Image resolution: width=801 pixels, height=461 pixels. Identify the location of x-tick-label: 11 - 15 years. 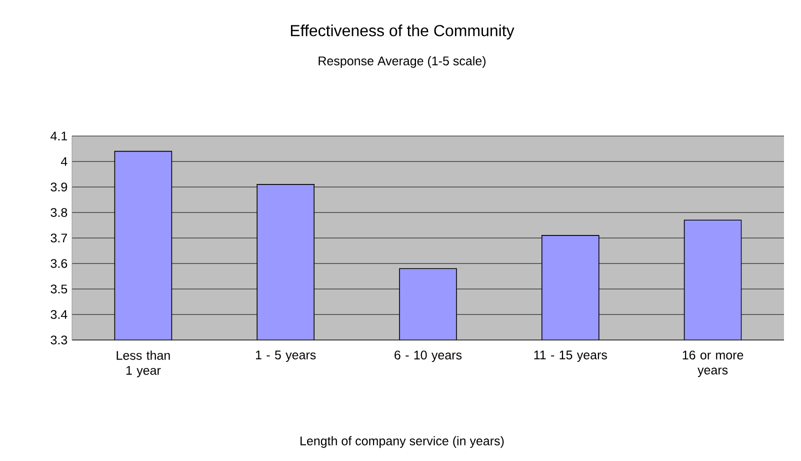
(570, 356).